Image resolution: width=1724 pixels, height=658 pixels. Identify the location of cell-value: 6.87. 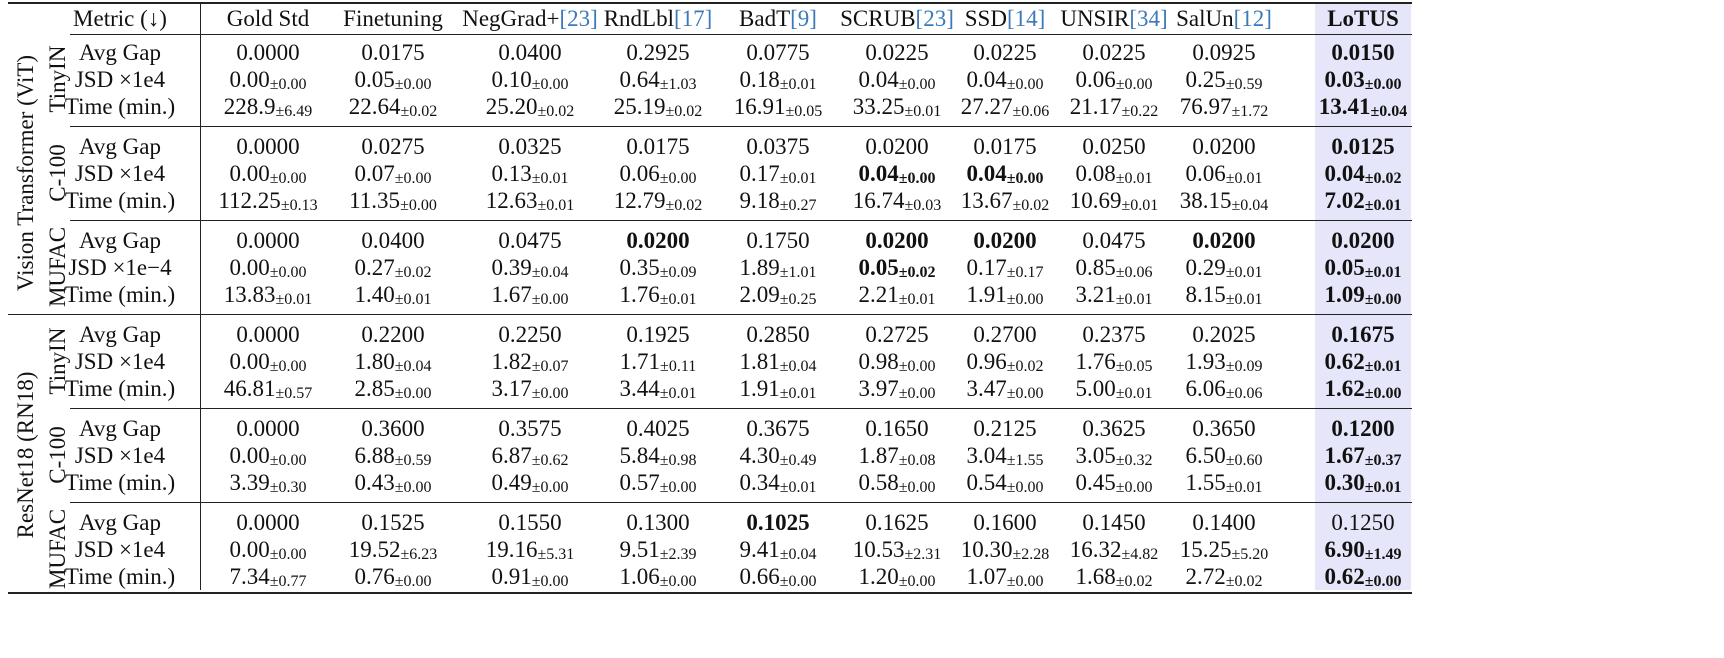
(511, 455).